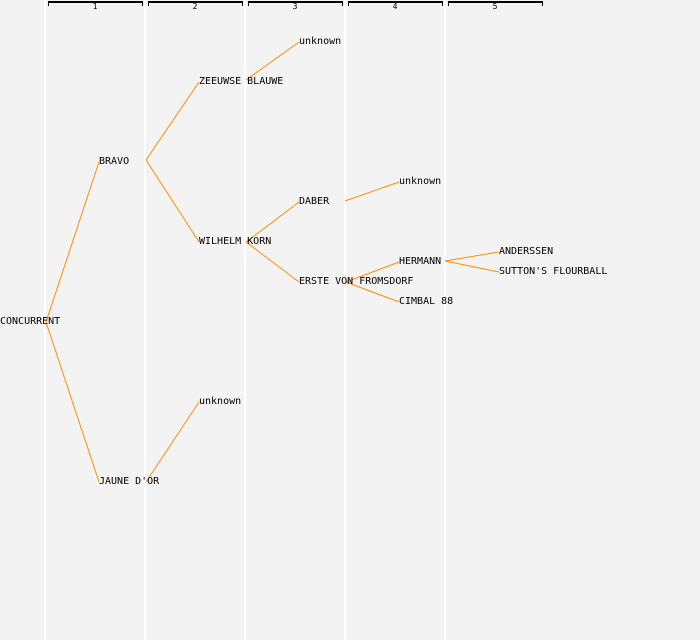 Image resolution: width=700 pixels, height=640 pixels. I want to click on node-fmmfm: SUTTON'S FLOURBALL, so click(553, 271).